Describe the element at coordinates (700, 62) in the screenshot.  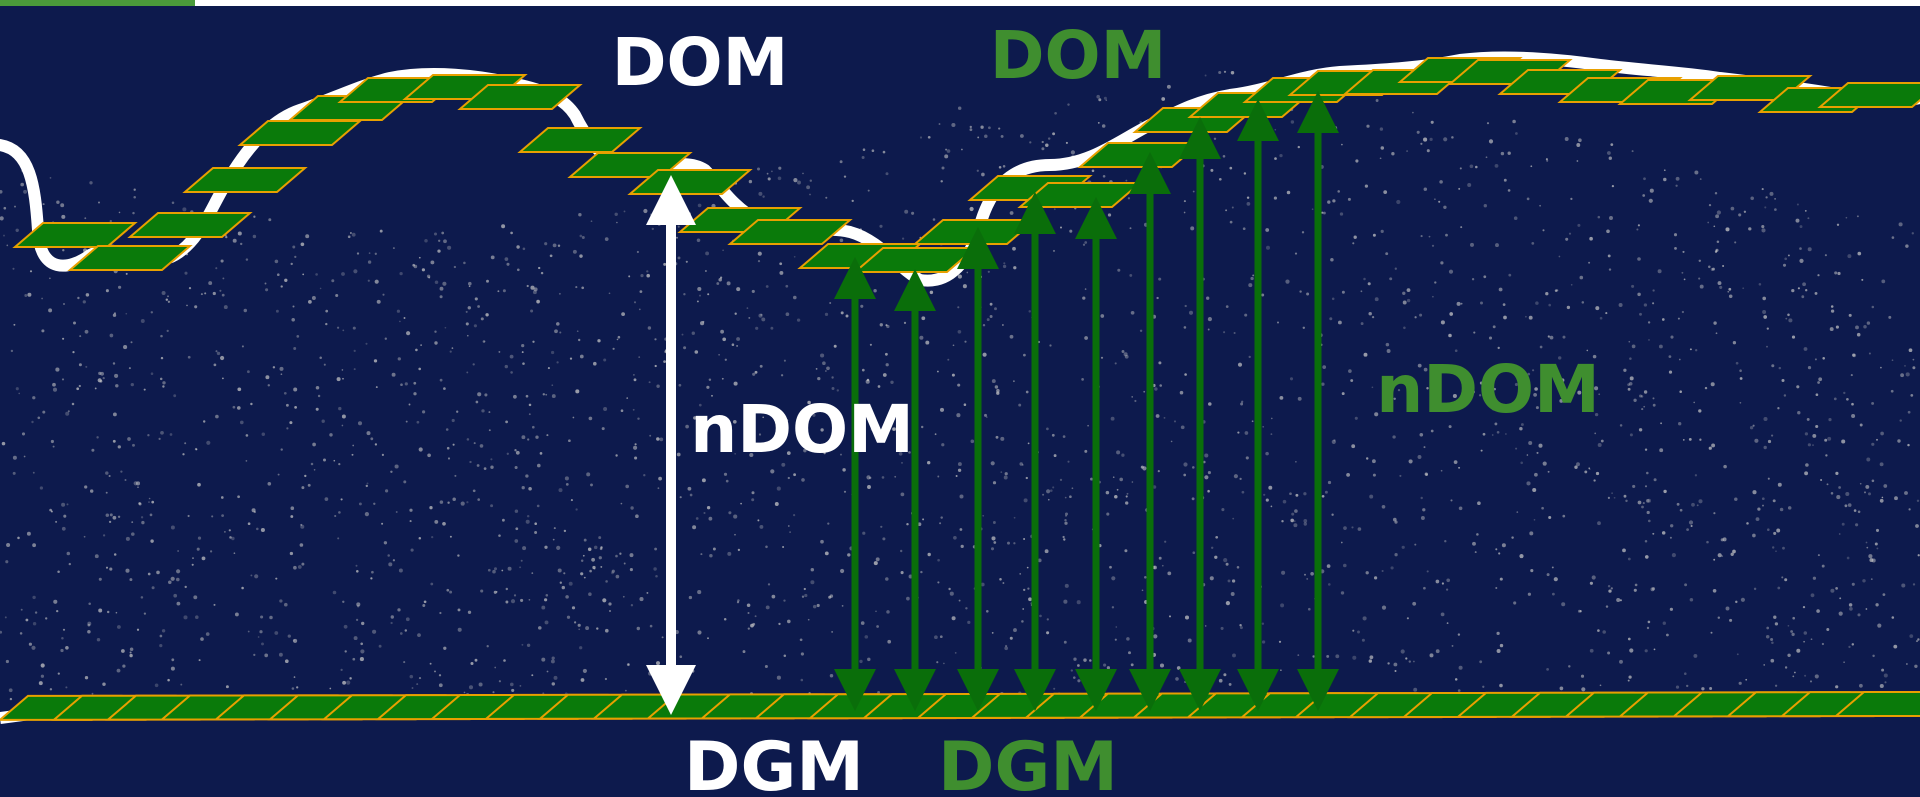
I see `dom-label-white: DOM` at that location.